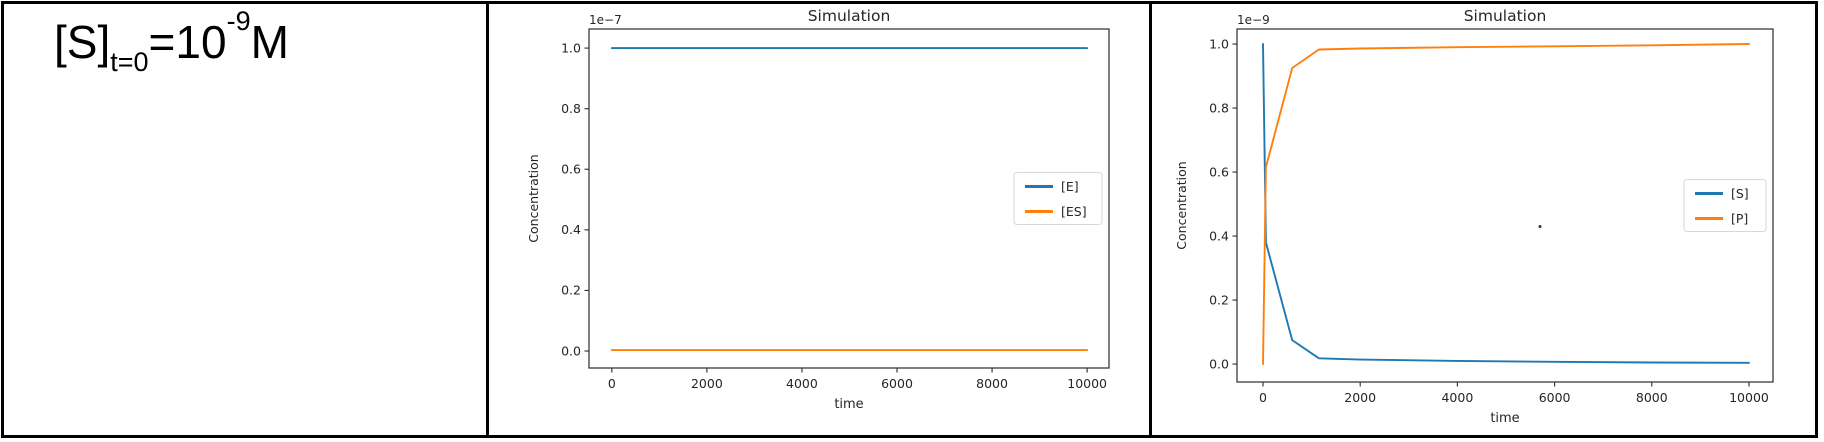  What do you see at coordinates (1253, 20) in the screenshot?
I see `y-axis-offset-text: 1e−9` at bounding box center [1253, 20].